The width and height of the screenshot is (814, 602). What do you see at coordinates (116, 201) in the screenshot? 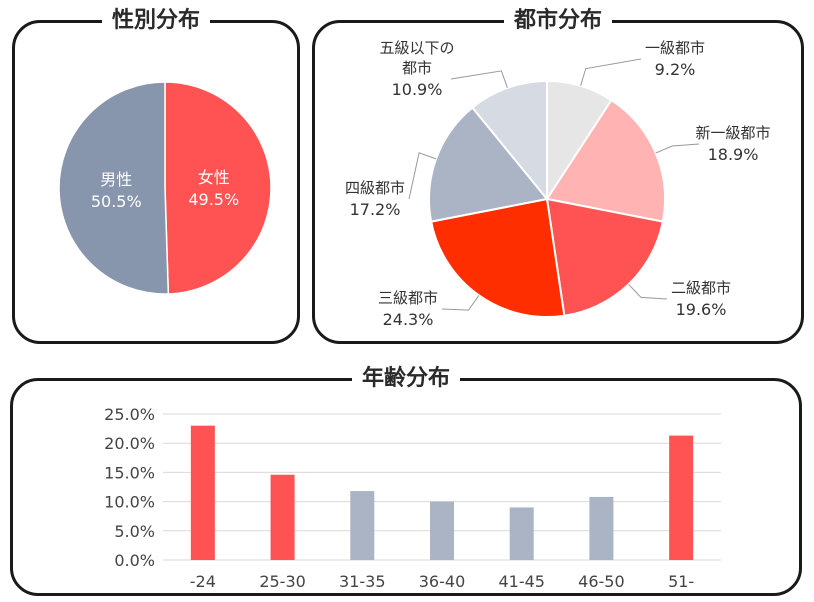
I see `gender-slice-value: 50.5%` at bounding box center [116, 201].